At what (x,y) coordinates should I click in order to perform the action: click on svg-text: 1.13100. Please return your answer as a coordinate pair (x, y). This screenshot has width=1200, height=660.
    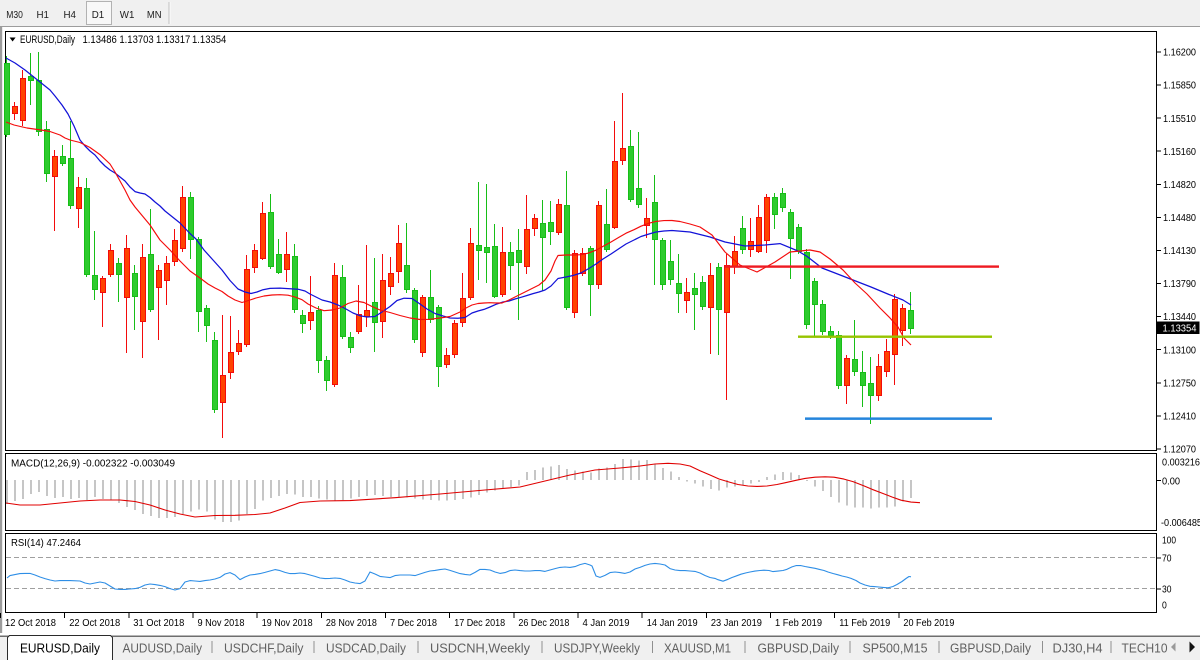
    Looking at the image, I should click on (1179, 350).